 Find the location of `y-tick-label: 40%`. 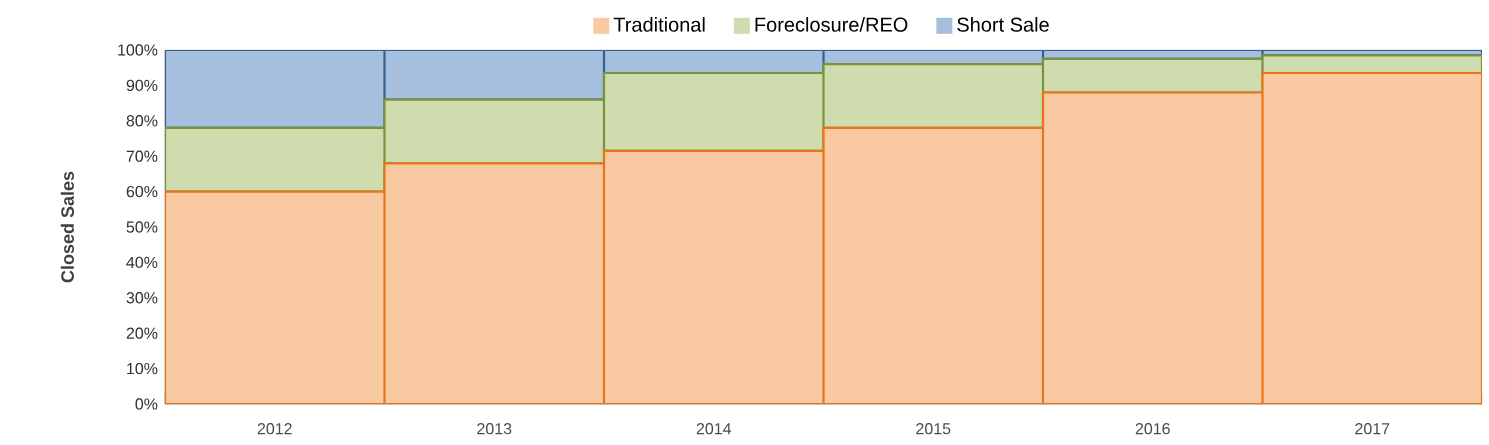

y-tick-label: 40% is located at coordinates (142, 262).